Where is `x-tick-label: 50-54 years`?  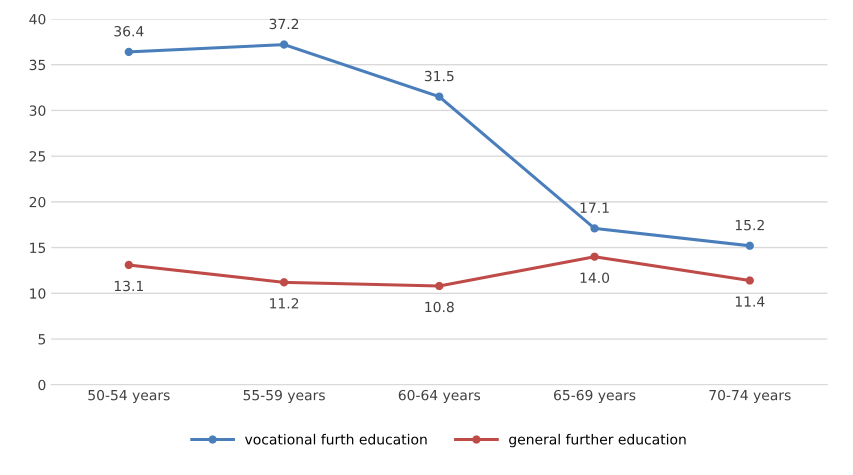 x-tick-label: 50-54 years is located at coordinates (129, 397).